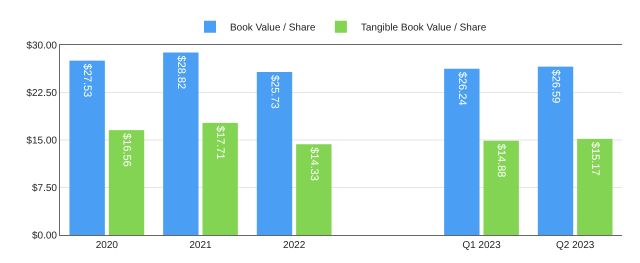  What do you see at coordinates (273, 28) in the screenshot?
I see `legend-label: Book Value / Share` at bounding box center [273, 28].